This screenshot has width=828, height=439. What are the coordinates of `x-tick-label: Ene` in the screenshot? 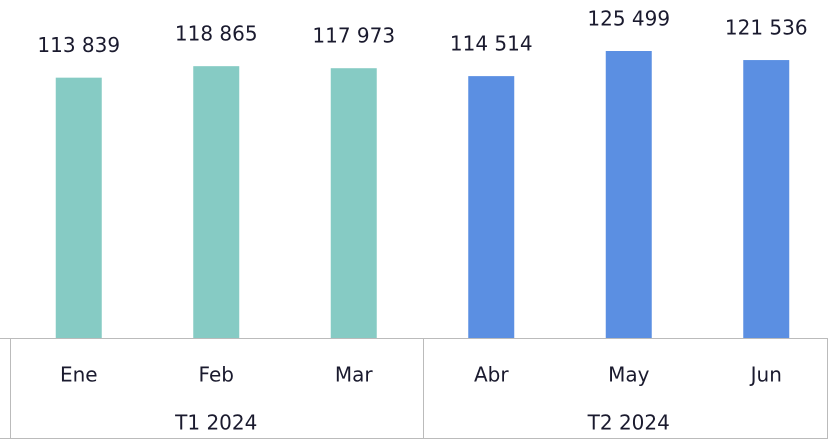 It's located at (79, 375).